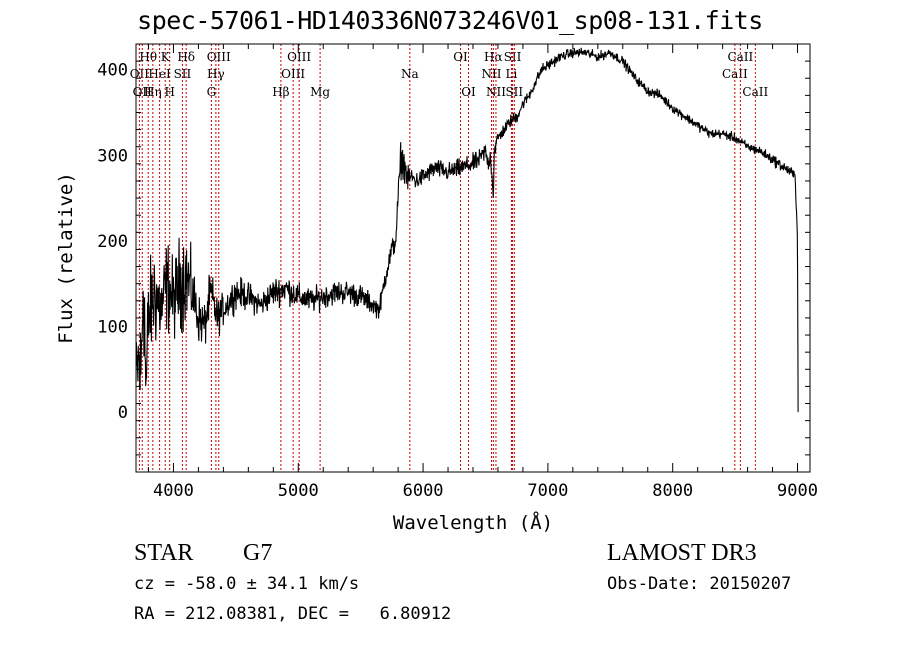 This screenshot has height=649, width=900. Describe the element at coordinates (112, 327) in the screenshot. I see `y-tick-label: 100` at that location.